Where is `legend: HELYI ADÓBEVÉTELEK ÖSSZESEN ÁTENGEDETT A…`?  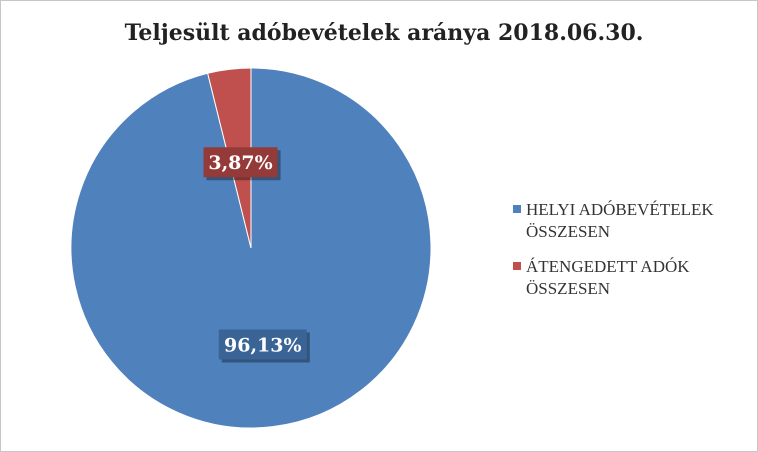 legend: HELYI ADÓBEVÉTELEK ÖSSZESEN ÁTENGEDETT A… is located at coordinates (613, 249).